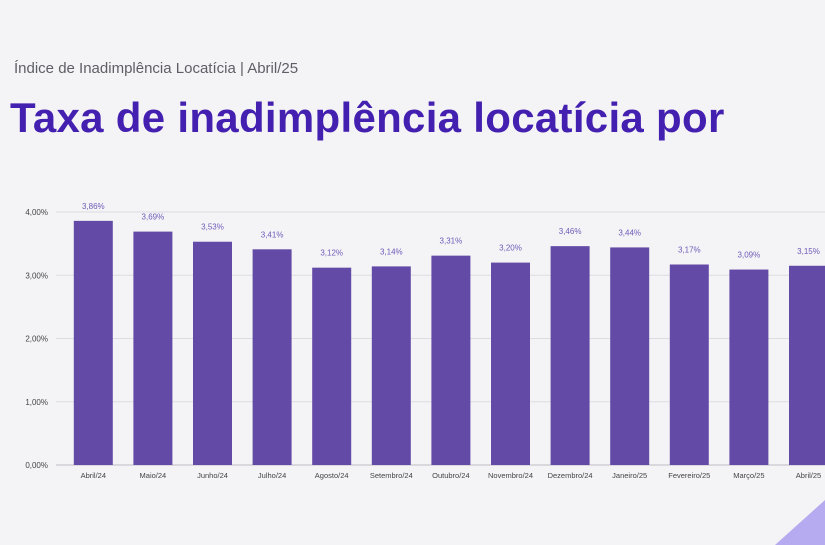 This screenshot has height=545, width=825. What do you see at coordinates (510, 248) in the screenshot?
I see `data-label: 3,20%` at bounding box center [510, 248].